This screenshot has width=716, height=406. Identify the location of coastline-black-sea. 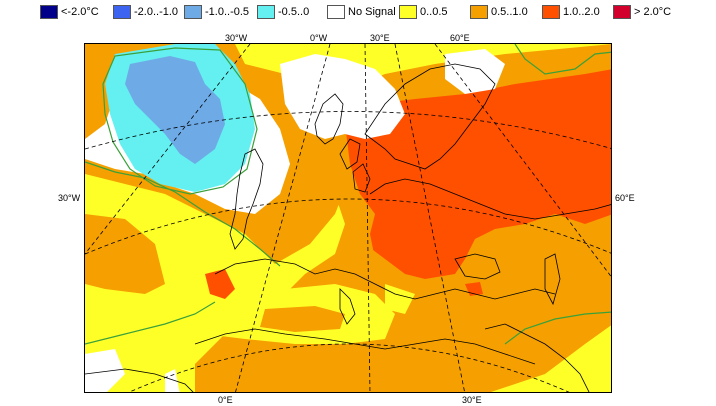
(477, 266).